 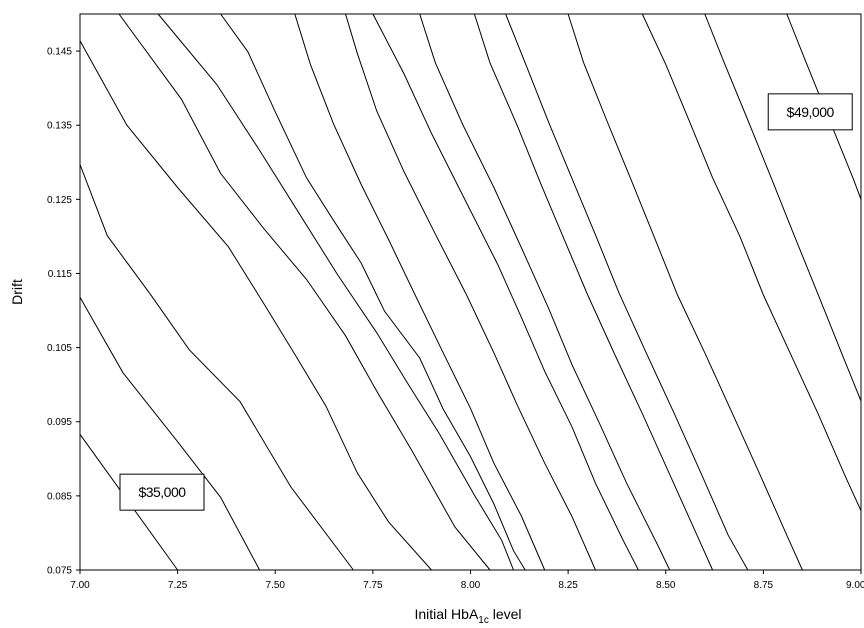 What do you see at coordinates (59, 496) in the screenshot?
I see `y-tick-label: 0.085` at bounding box center [59, 496].